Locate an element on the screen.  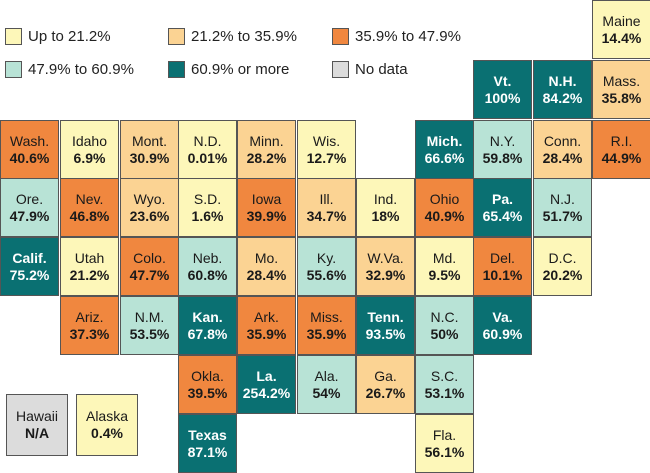
state-tile-n-j: N.J. 51.7% is located at coordinates (562, 207).